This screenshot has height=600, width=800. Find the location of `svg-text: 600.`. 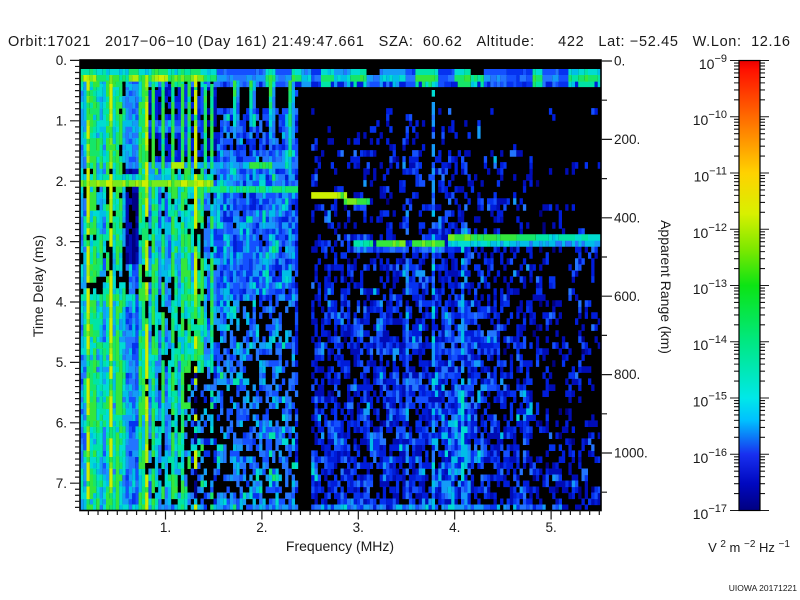

svg-text: 600. is located at coordinates (627, 296).